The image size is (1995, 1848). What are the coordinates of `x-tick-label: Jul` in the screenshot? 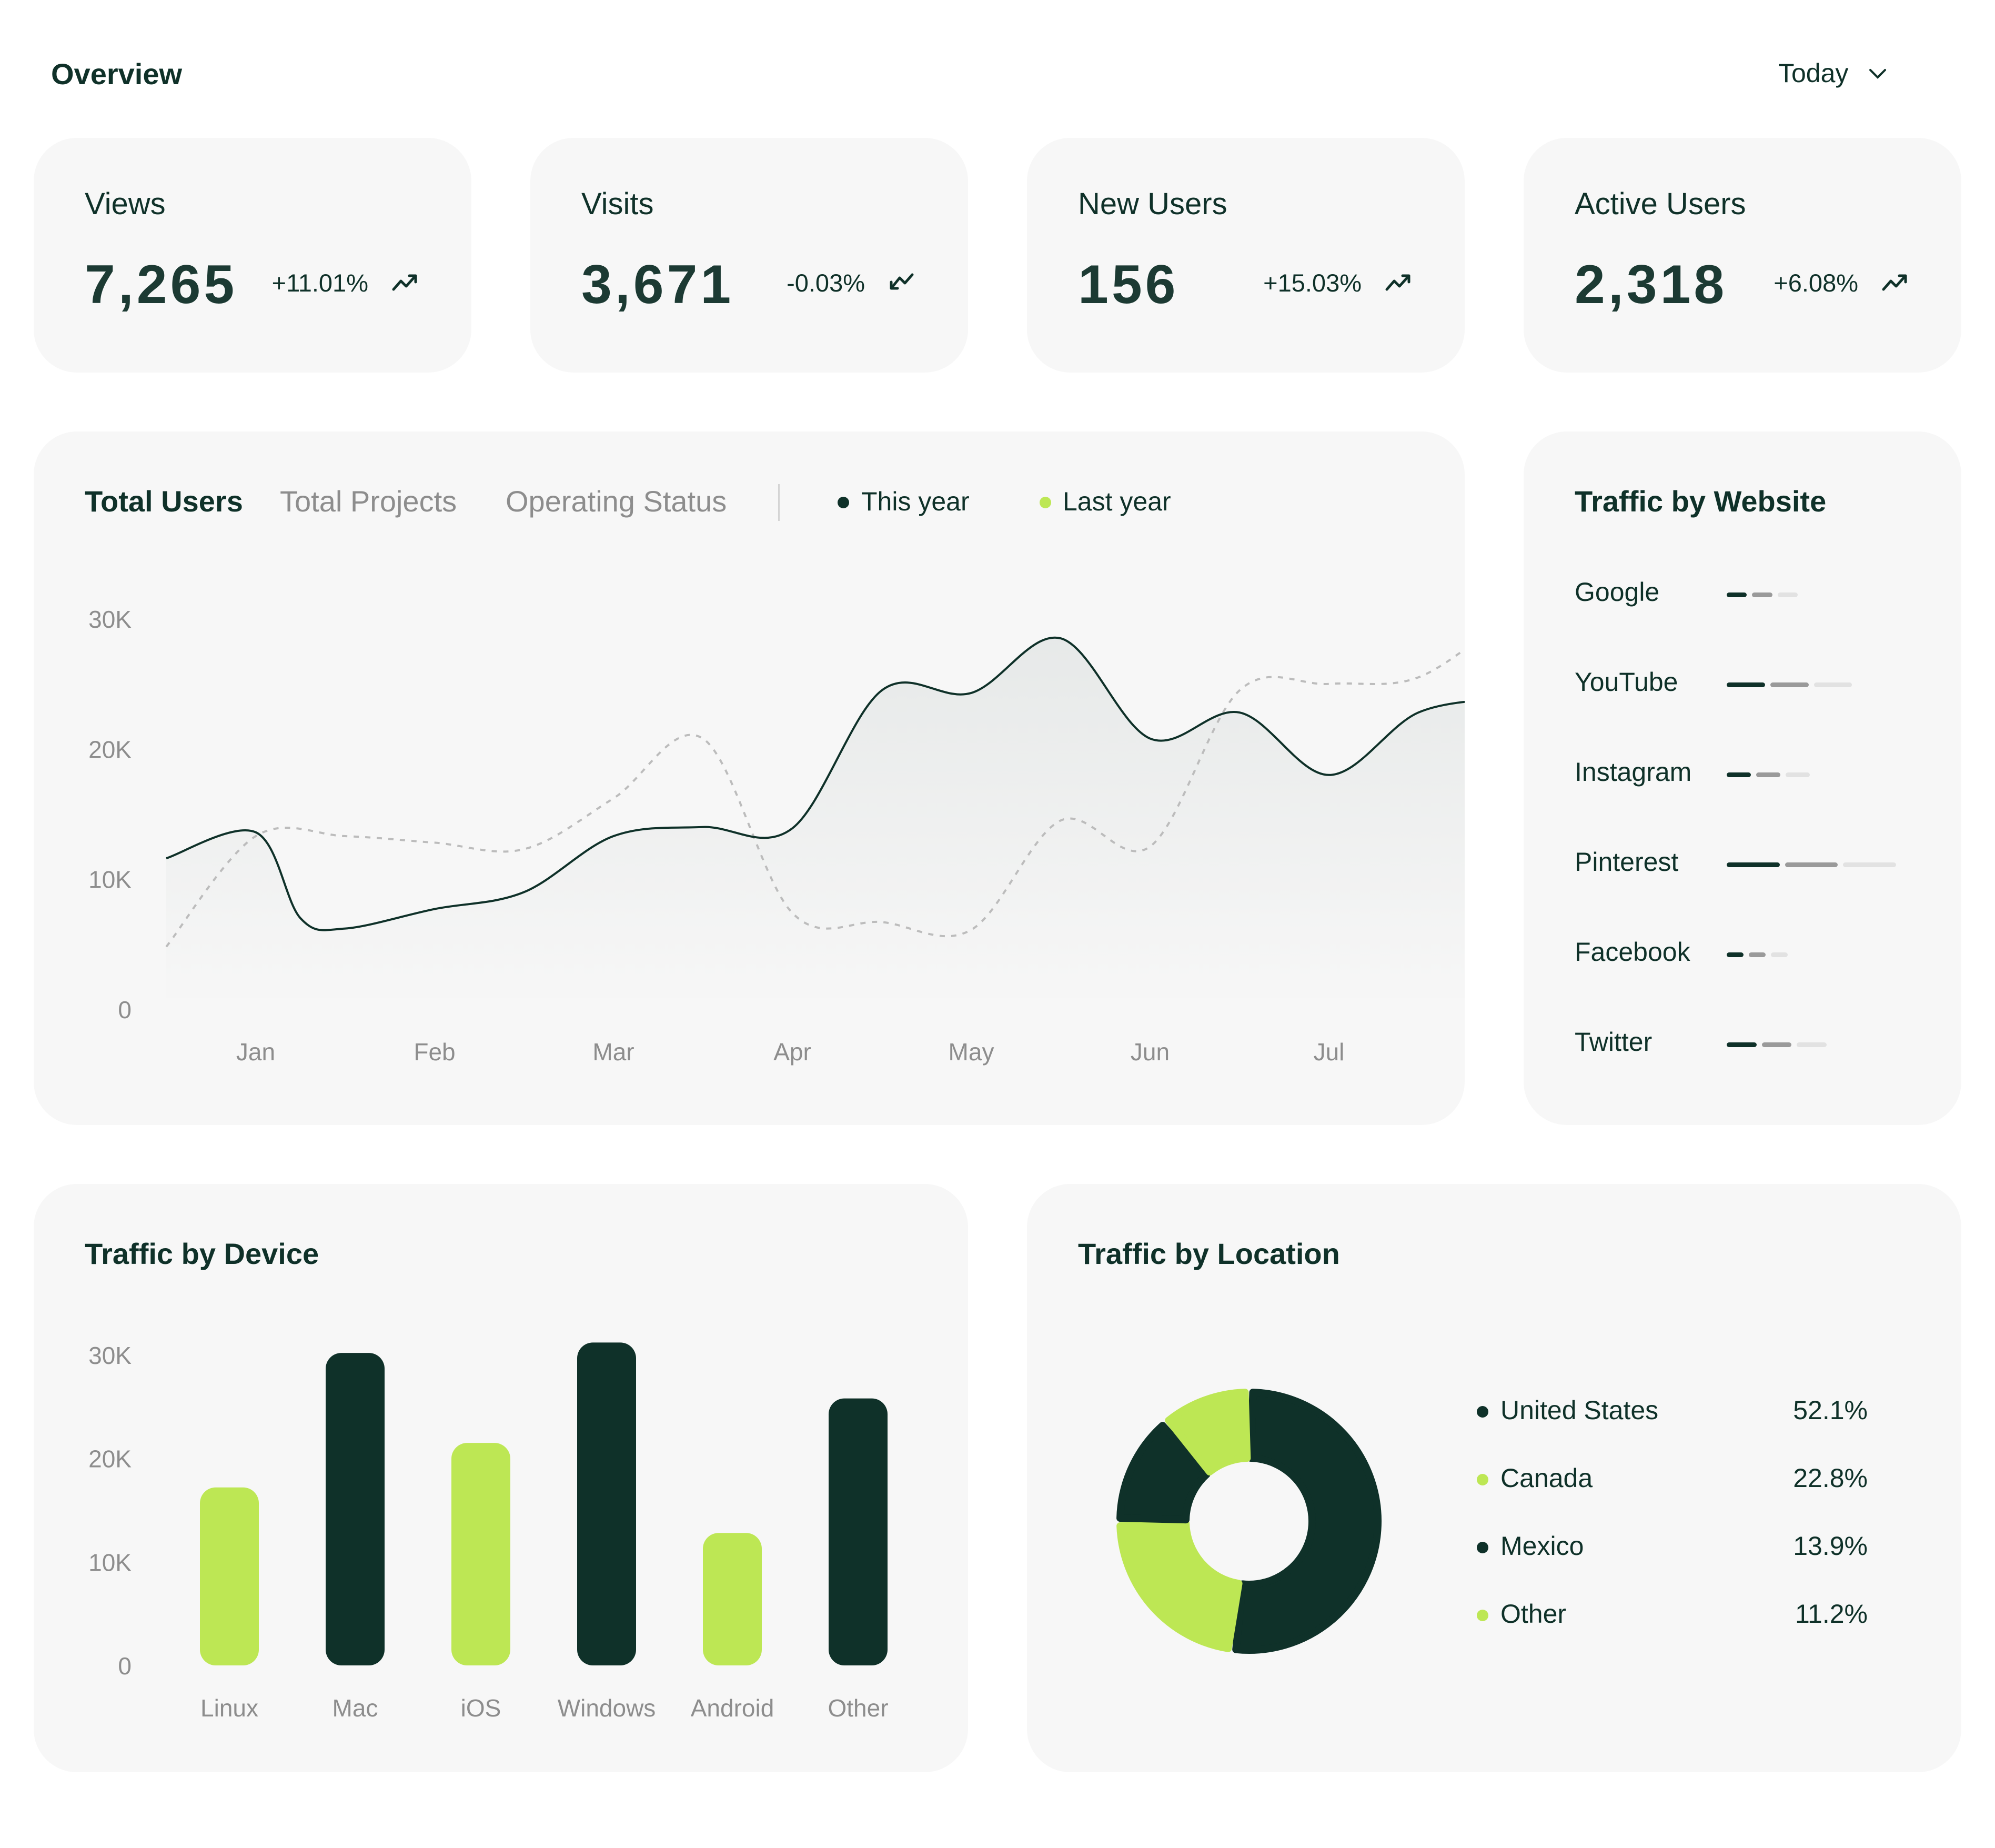 It's located at (1330, 1052).